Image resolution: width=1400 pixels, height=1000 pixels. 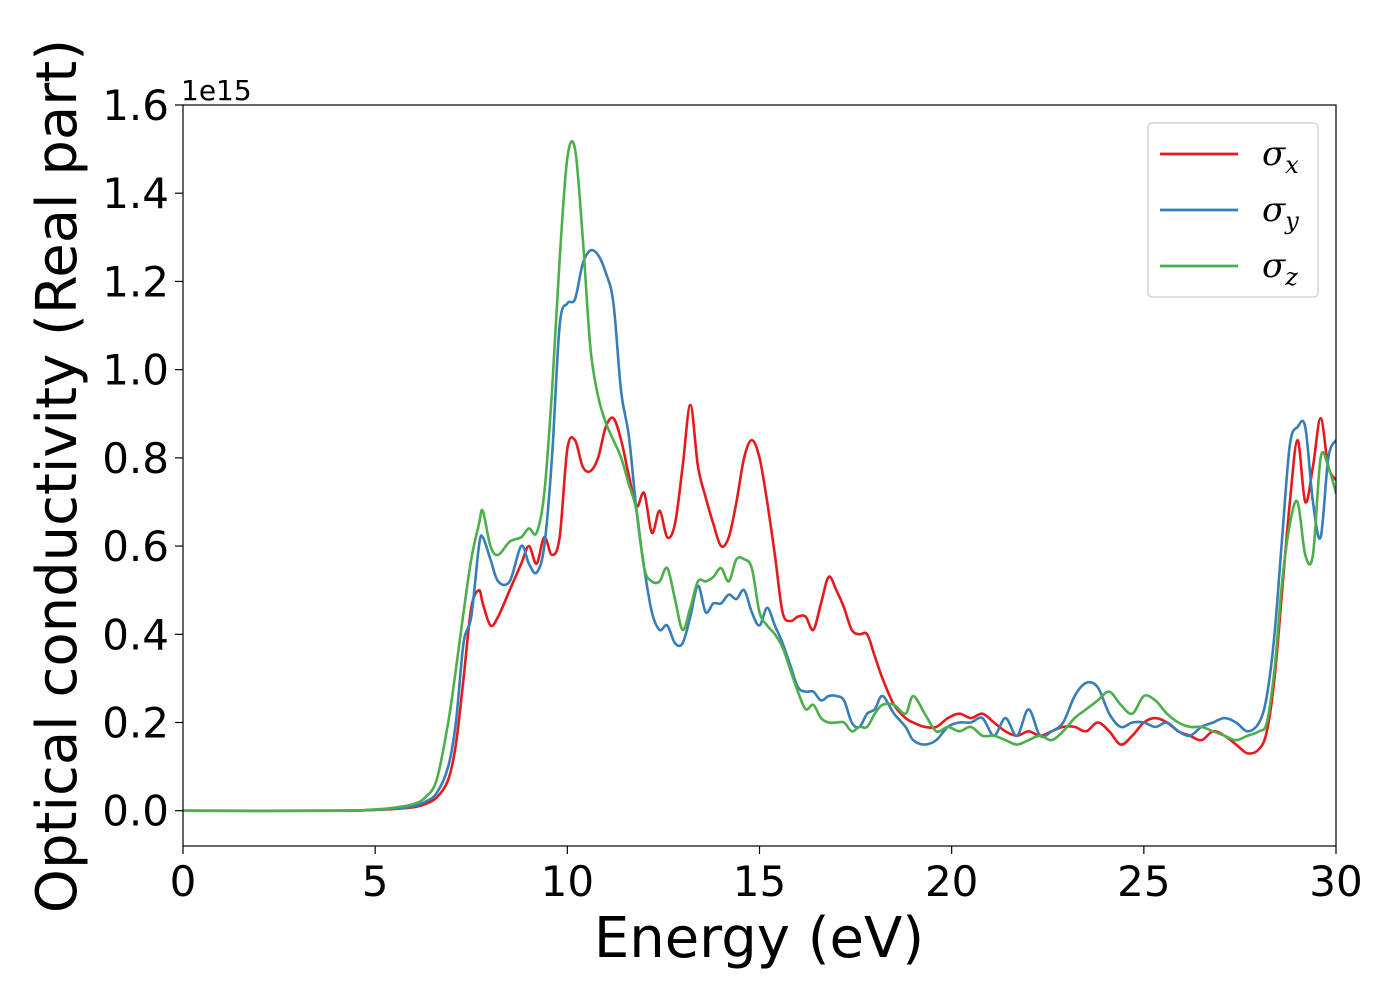 What do you see at coordinates (135, 193) in the screenshot?
I see `y-tick-label: 1.4` at bounding box center [135, 193].